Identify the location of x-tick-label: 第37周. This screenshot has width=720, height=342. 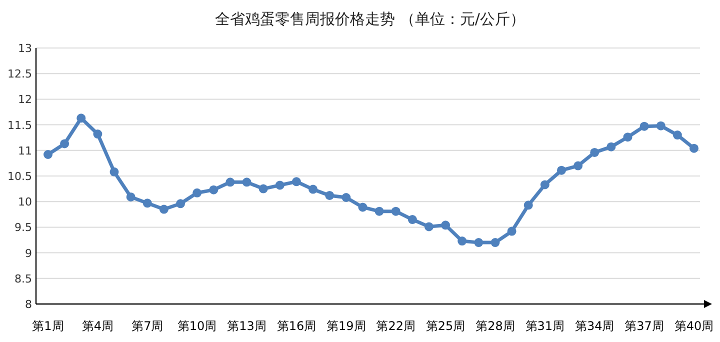
(644, 326).